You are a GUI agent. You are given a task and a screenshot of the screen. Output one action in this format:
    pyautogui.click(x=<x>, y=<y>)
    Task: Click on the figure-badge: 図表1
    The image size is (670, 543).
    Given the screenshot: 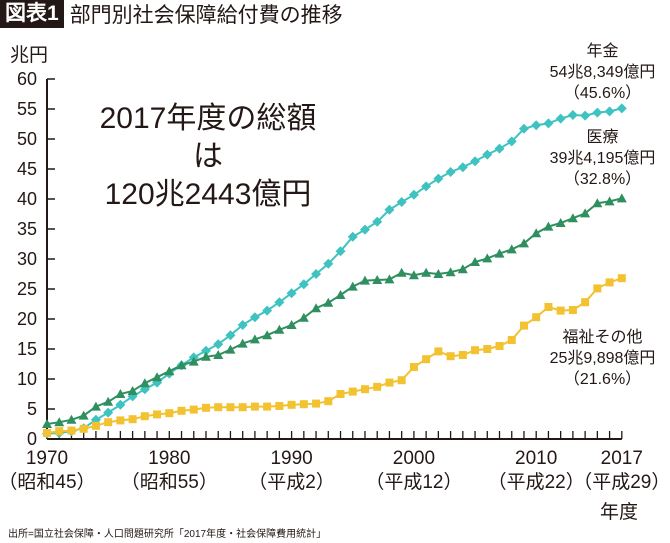 What is the action you would take?
    pyautogui.click(x=32, y=14)
    